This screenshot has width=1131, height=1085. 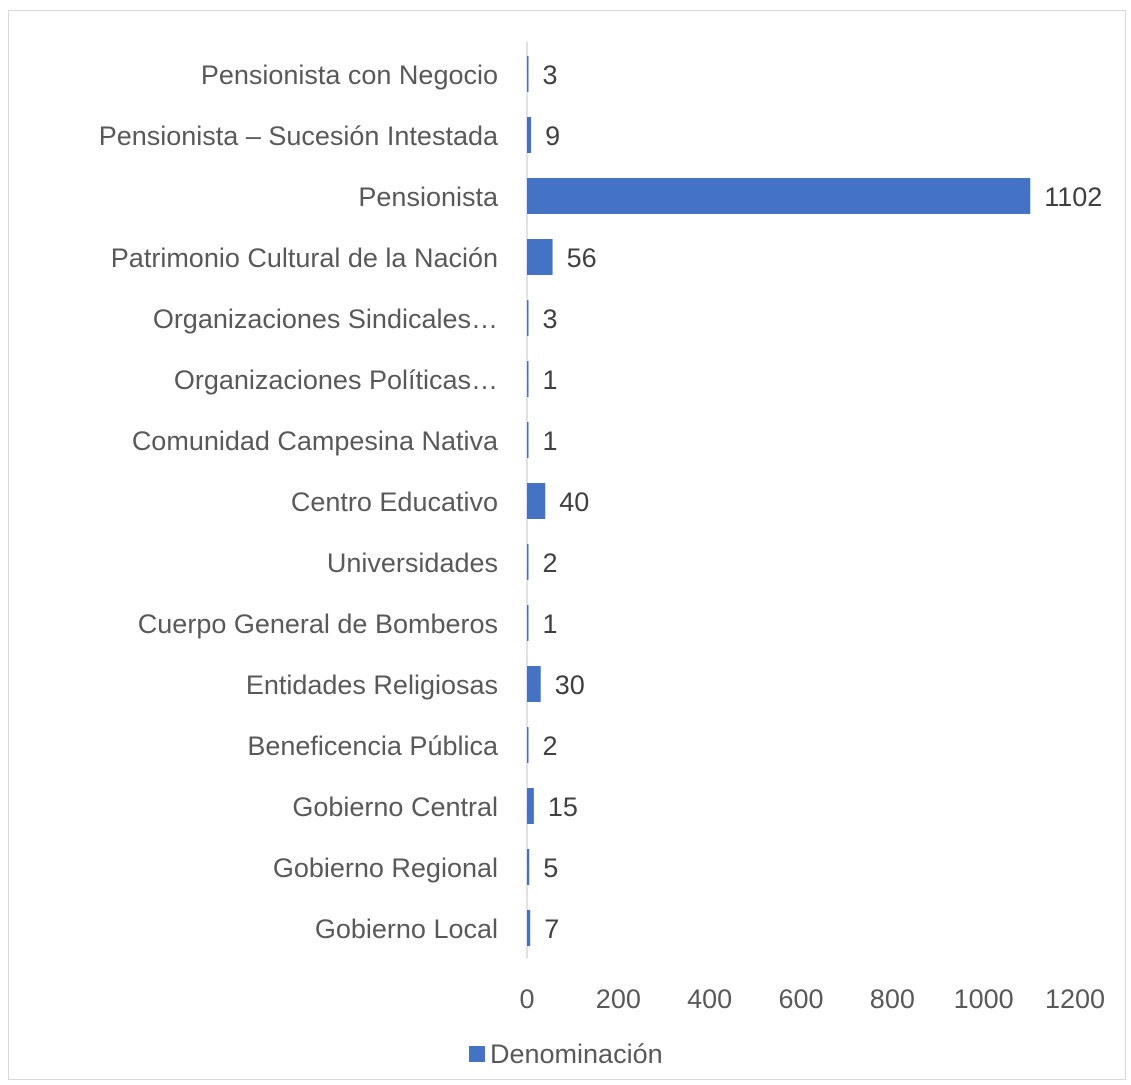 I want to click on x-tick-label: 200, so click(x=618, y=999).